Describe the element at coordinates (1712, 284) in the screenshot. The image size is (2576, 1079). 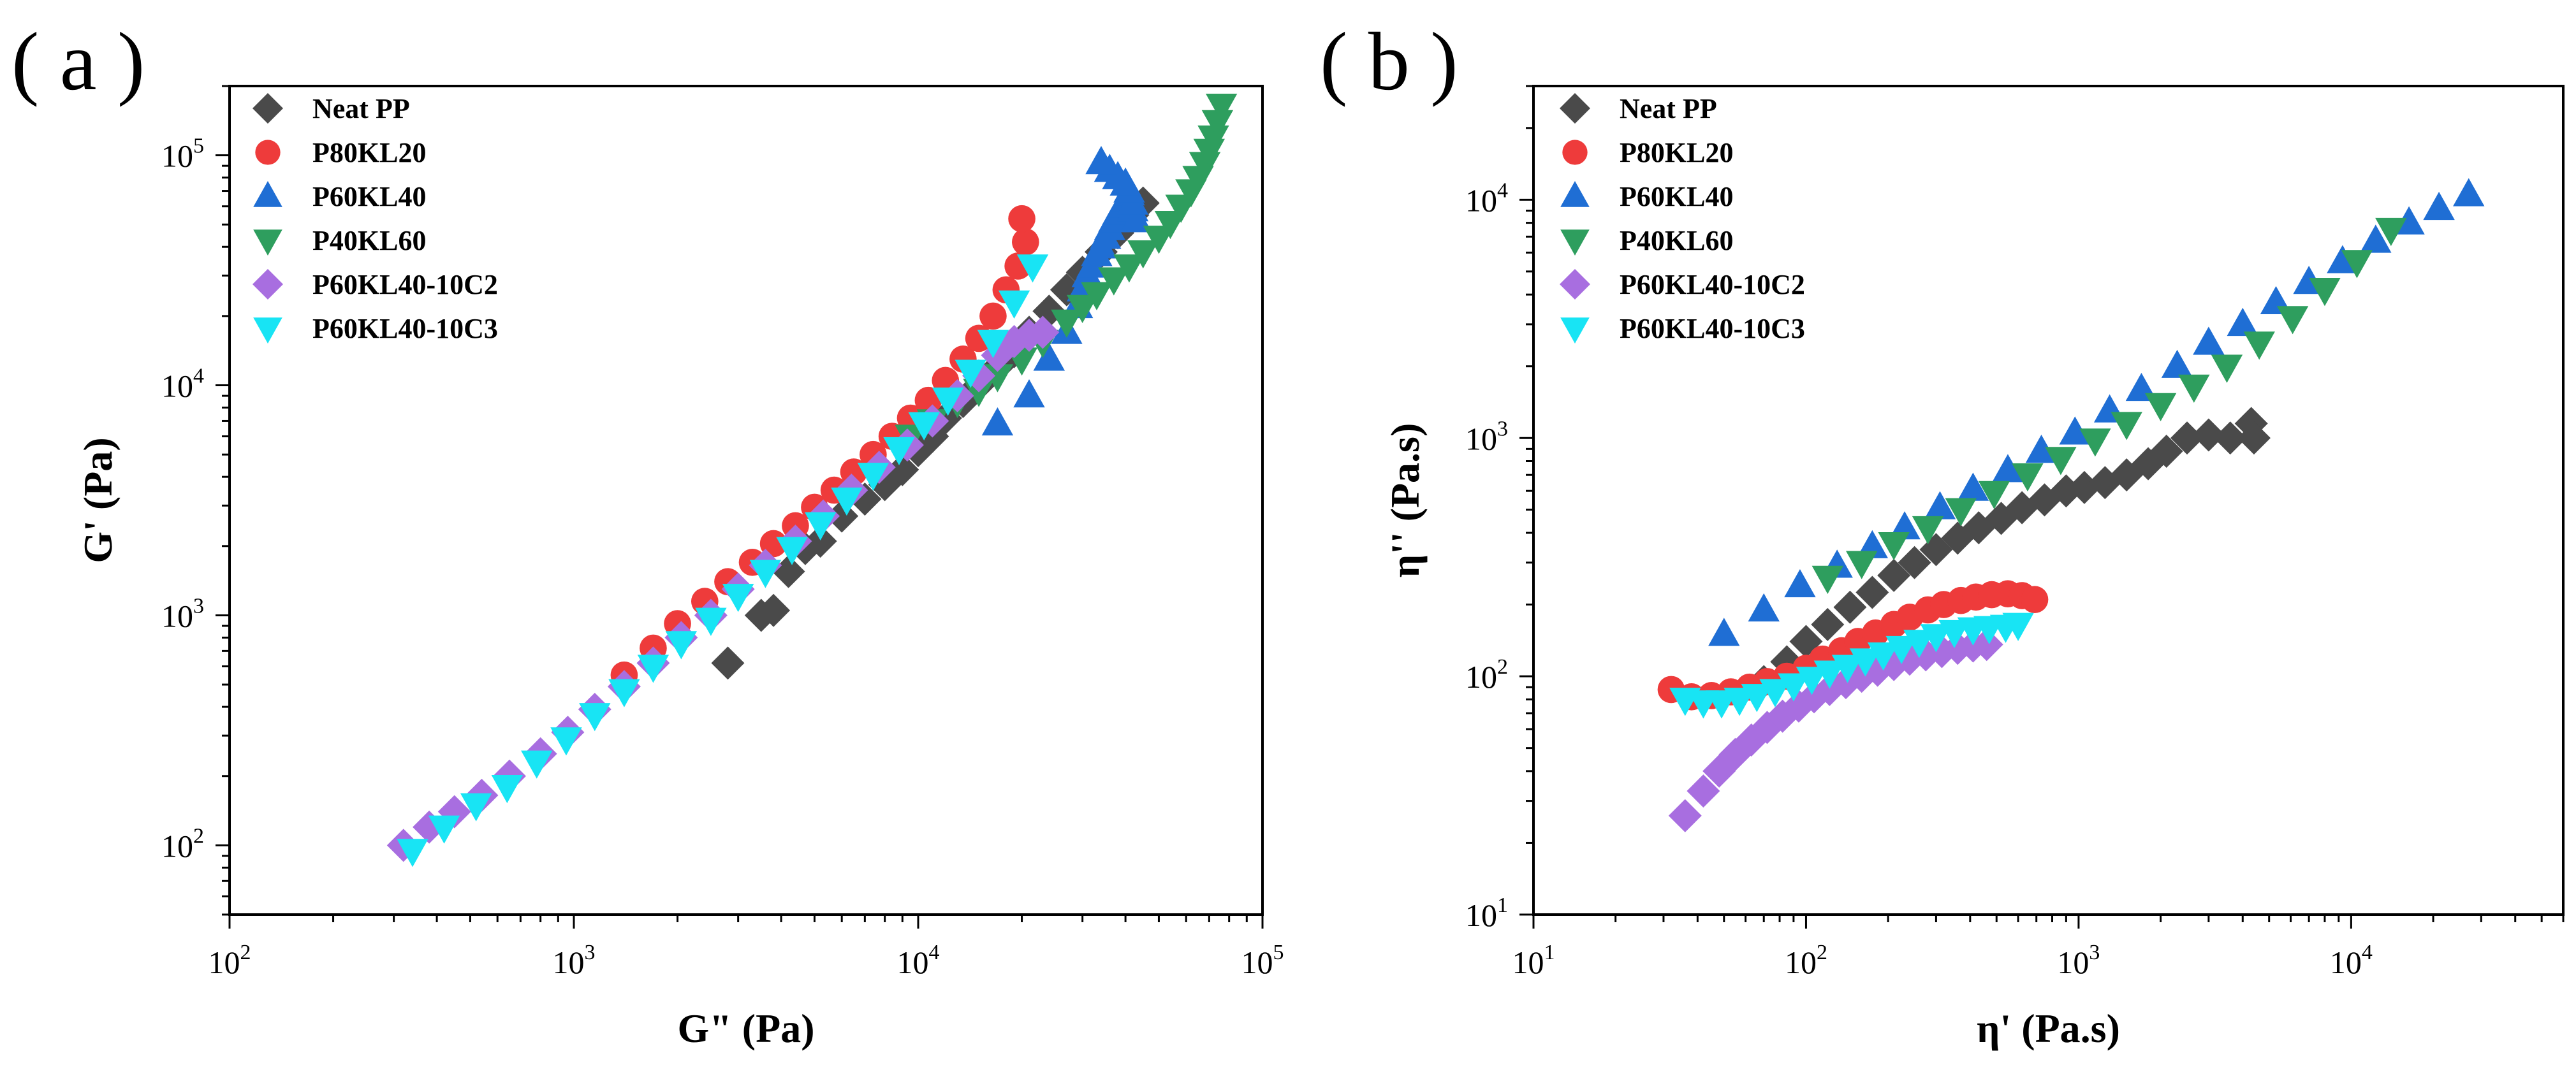
I see `legend-label: P60KL40-10C2` at that location.